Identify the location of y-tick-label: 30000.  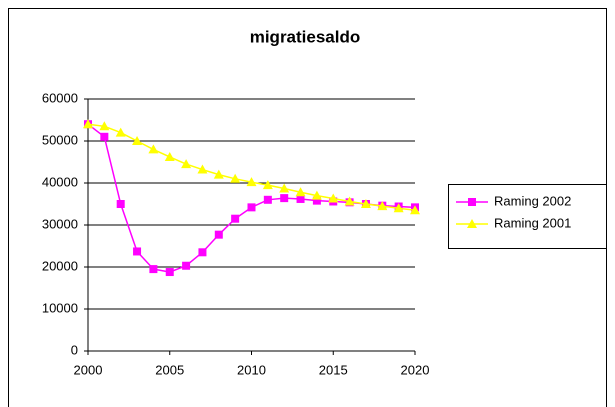
(60, 223).